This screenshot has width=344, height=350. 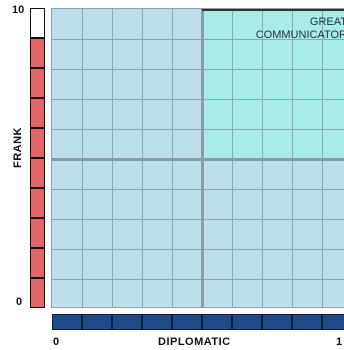 I want to click on quadrant-label-line1: GREAT, so click(x=326, y=22).